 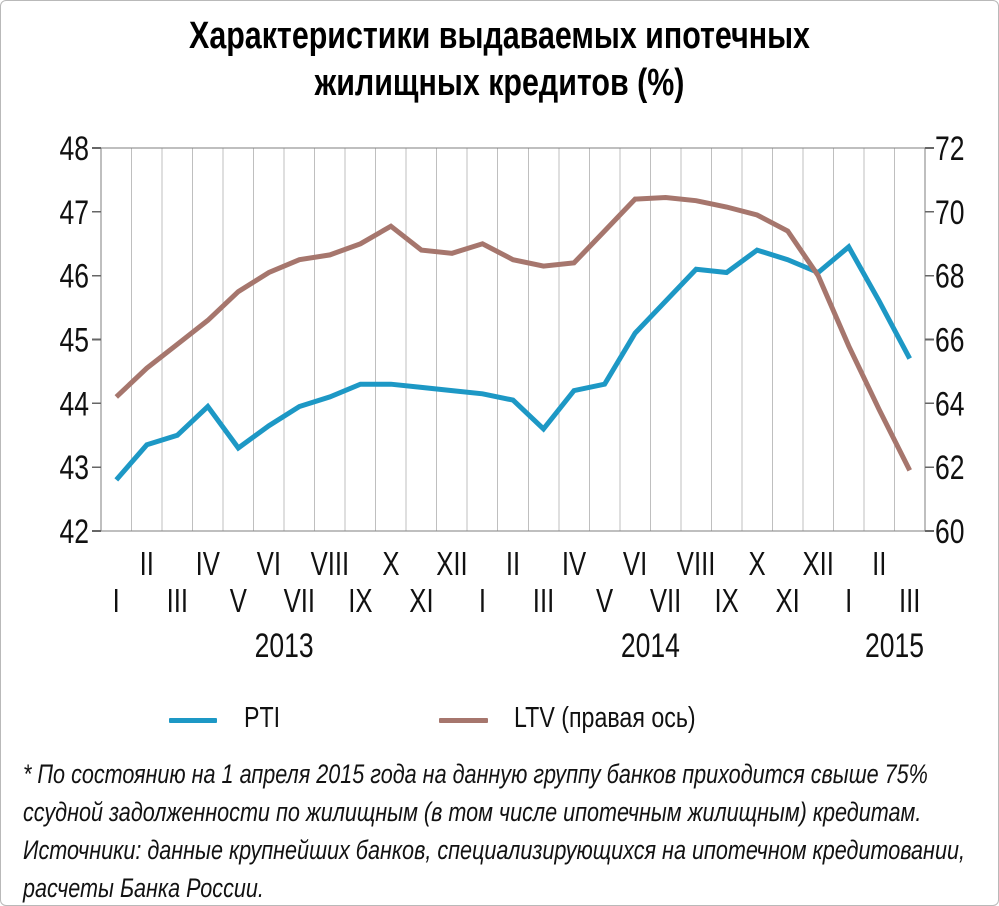 I want to click on left-axis-tick-label: 42, so click(x=74, y=532).